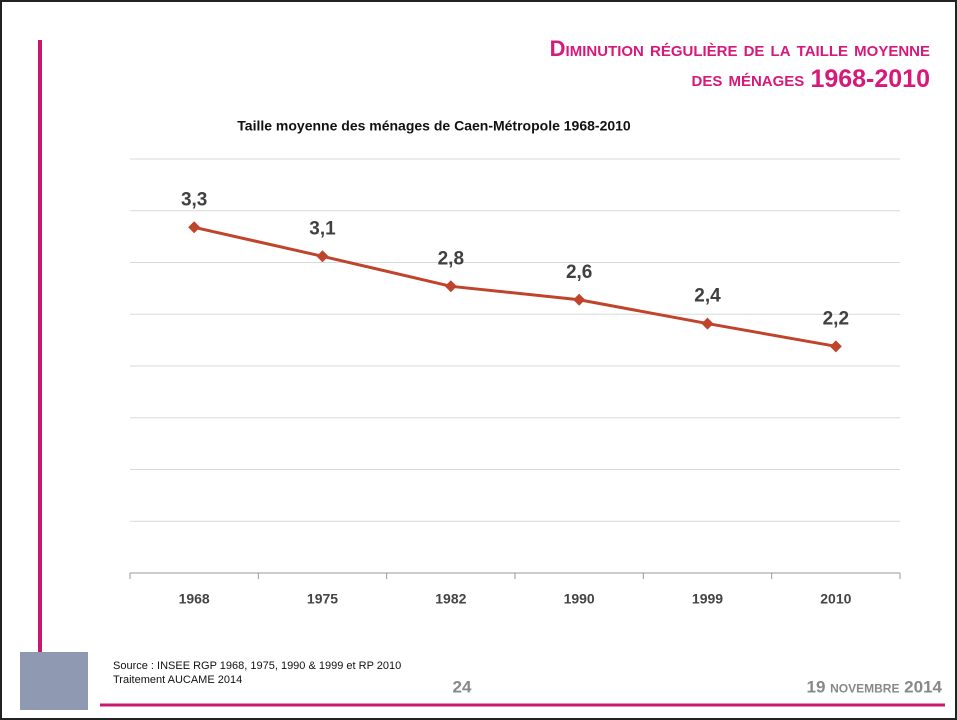 The width and height of the screenshot is (957, 720). What do you see at coordinates (54, 681) in the screenshot?
I see `logo` at bounding box center [54, 681].